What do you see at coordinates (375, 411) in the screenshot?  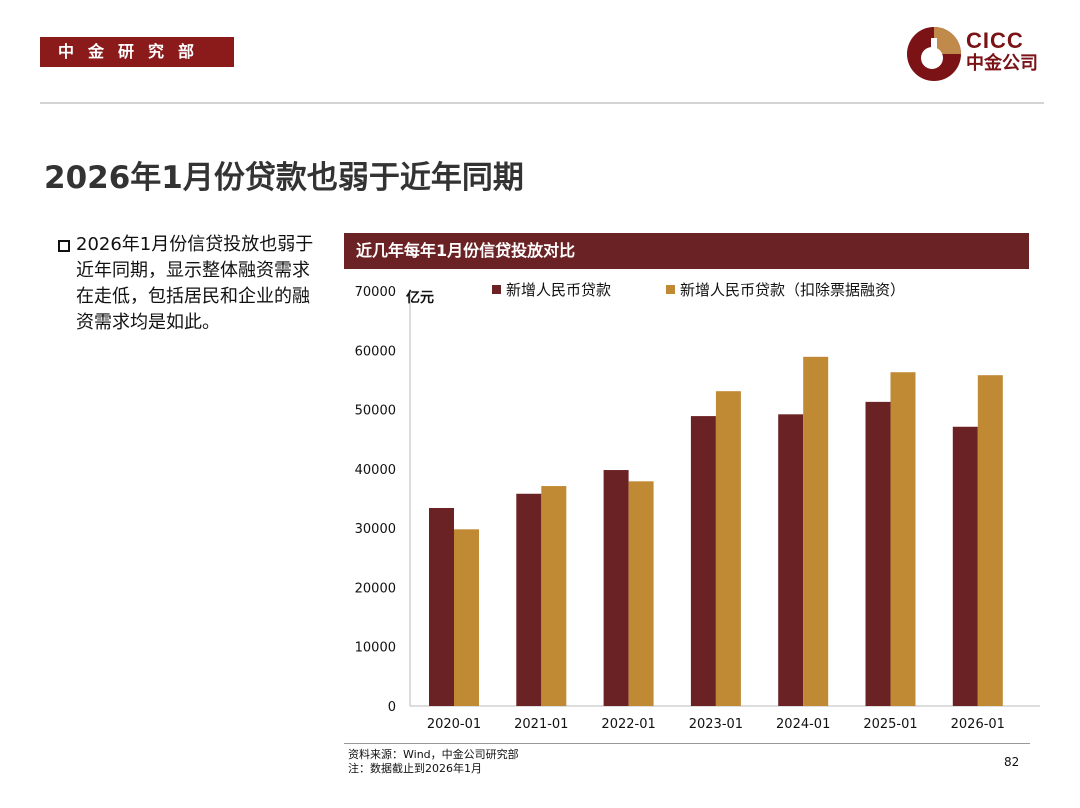 I see `y-tick-label: 50000` at bounding box center [375, 411].